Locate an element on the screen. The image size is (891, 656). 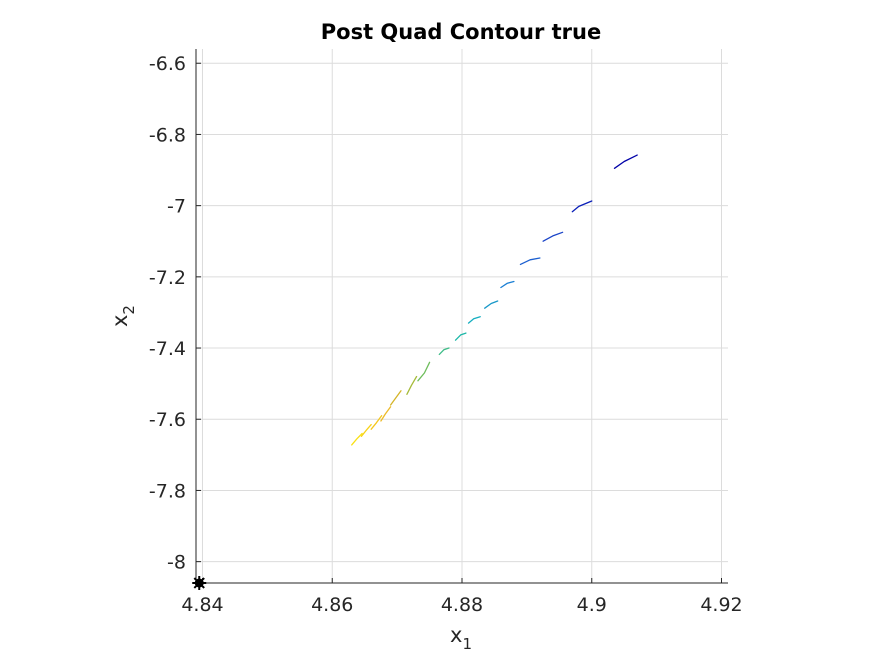
y-tick-label: -6.8 is located at coordinates (167, 135).